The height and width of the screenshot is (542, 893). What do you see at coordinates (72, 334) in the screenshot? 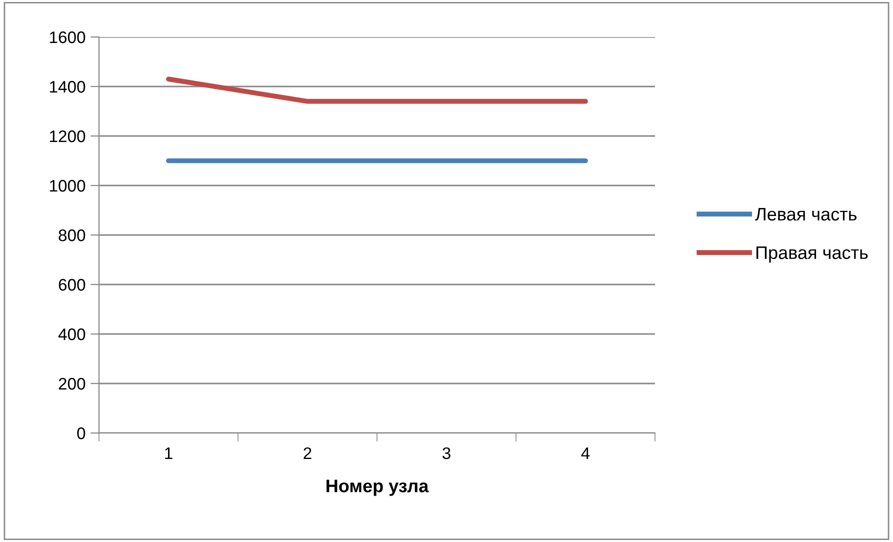
I see `y-tick-label: 400` at bounding box center [72, 334].